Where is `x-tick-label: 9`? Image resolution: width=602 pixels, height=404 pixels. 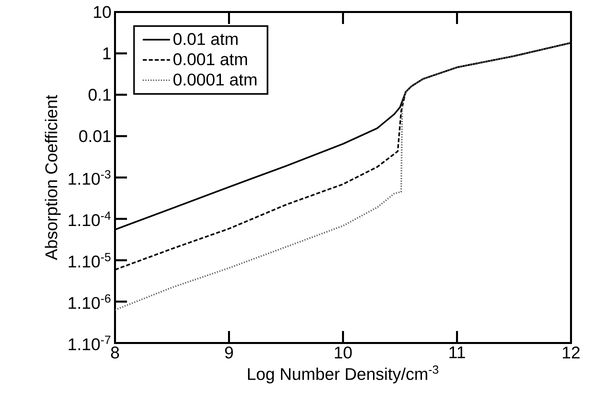 x-tick-label: 9 is located at coordinates (229, 352).